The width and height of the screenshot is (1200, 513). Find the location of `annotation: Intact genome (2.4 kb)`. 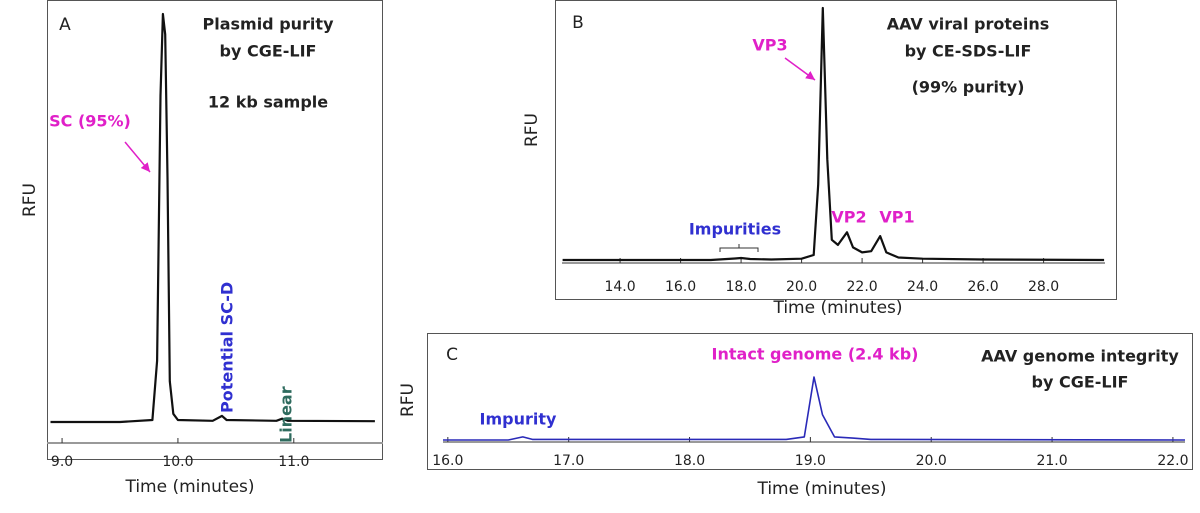

annotation: Intact genome (2.4 kb) is located at coordinates (815, 354).